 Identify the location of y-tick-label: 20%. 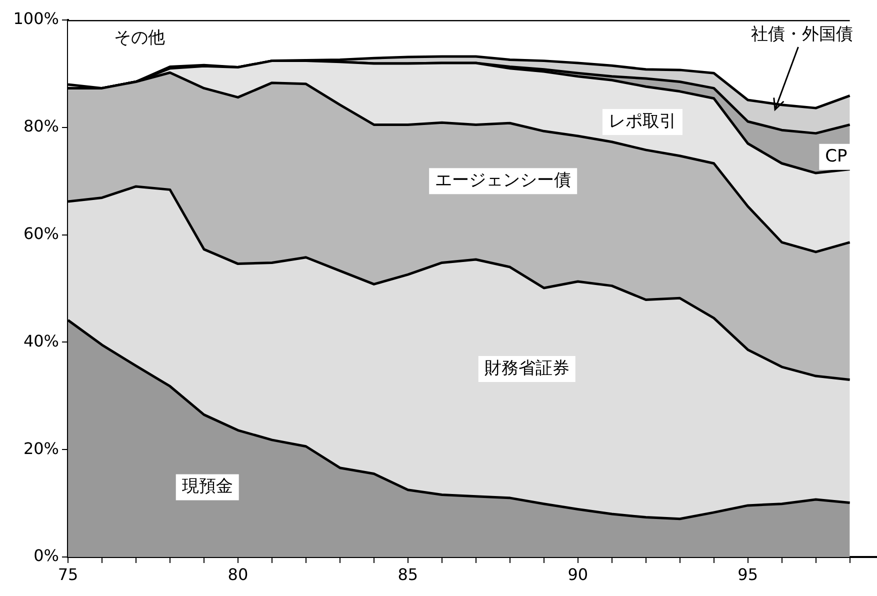
(41, 448).